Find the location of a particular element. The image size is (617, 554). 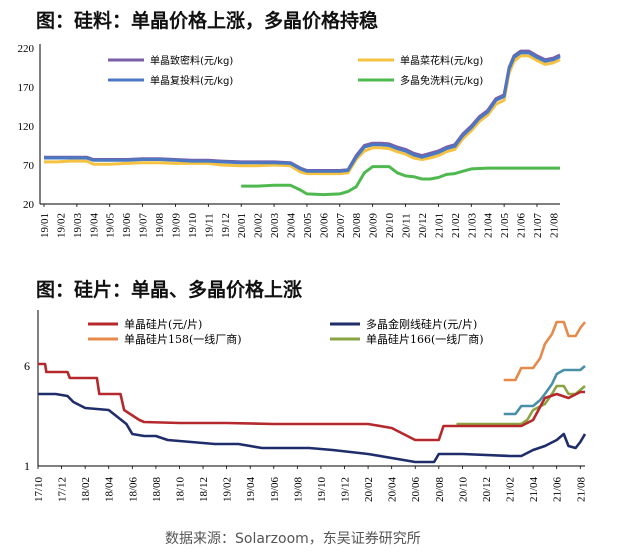

chart2-x-tick: 19/02 is located at coordinates (228, 489).